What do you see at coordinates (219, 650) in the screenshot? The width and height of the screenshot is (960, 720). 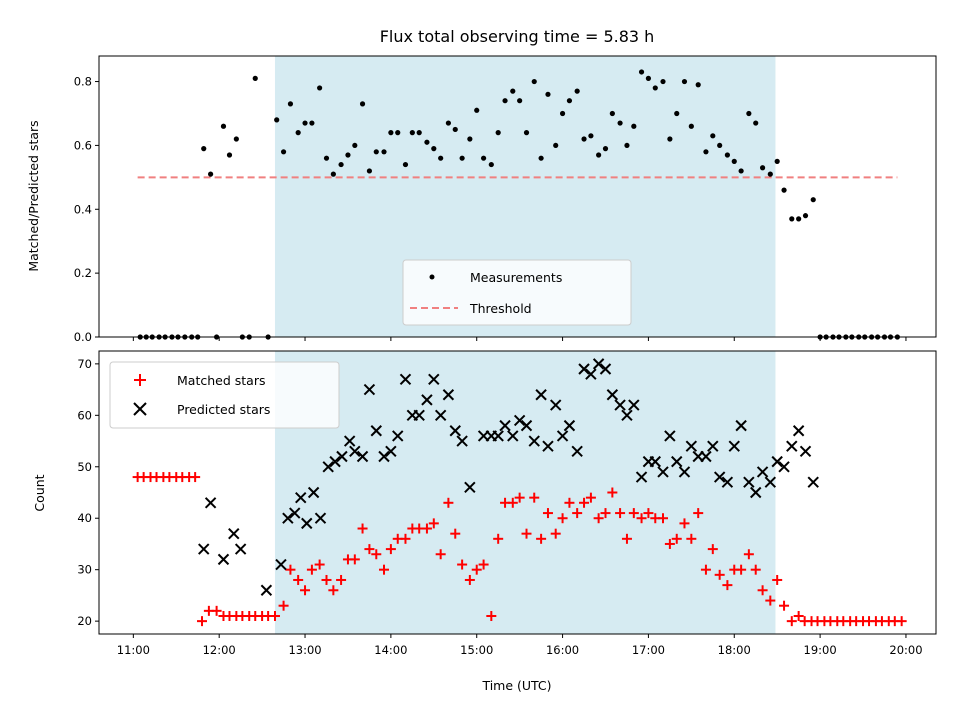 I see `x-tick-label: 12:00` at bounding box center [219, 650].